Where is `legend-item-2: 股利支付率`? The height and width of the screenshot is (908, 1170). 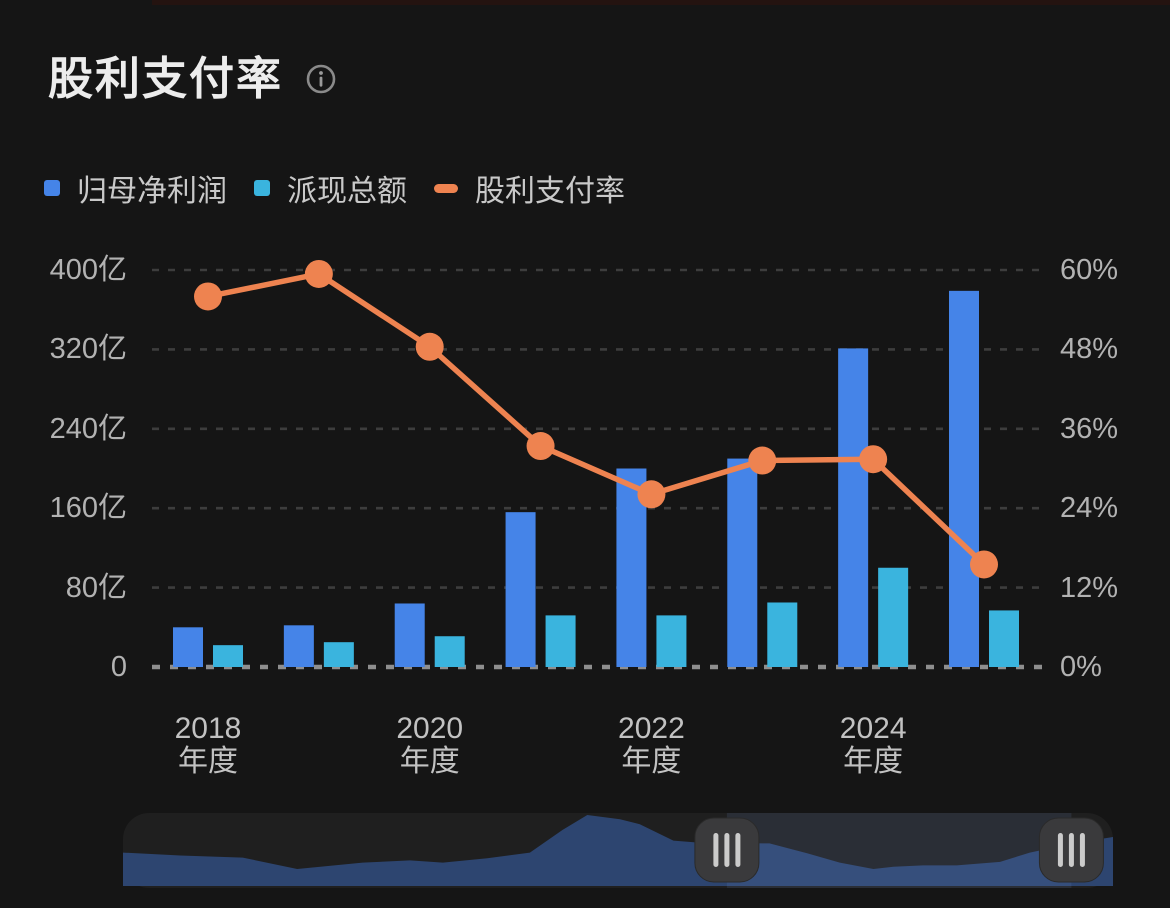
legend-item-2: 股利支付率 is located at coordinates (529, 188).